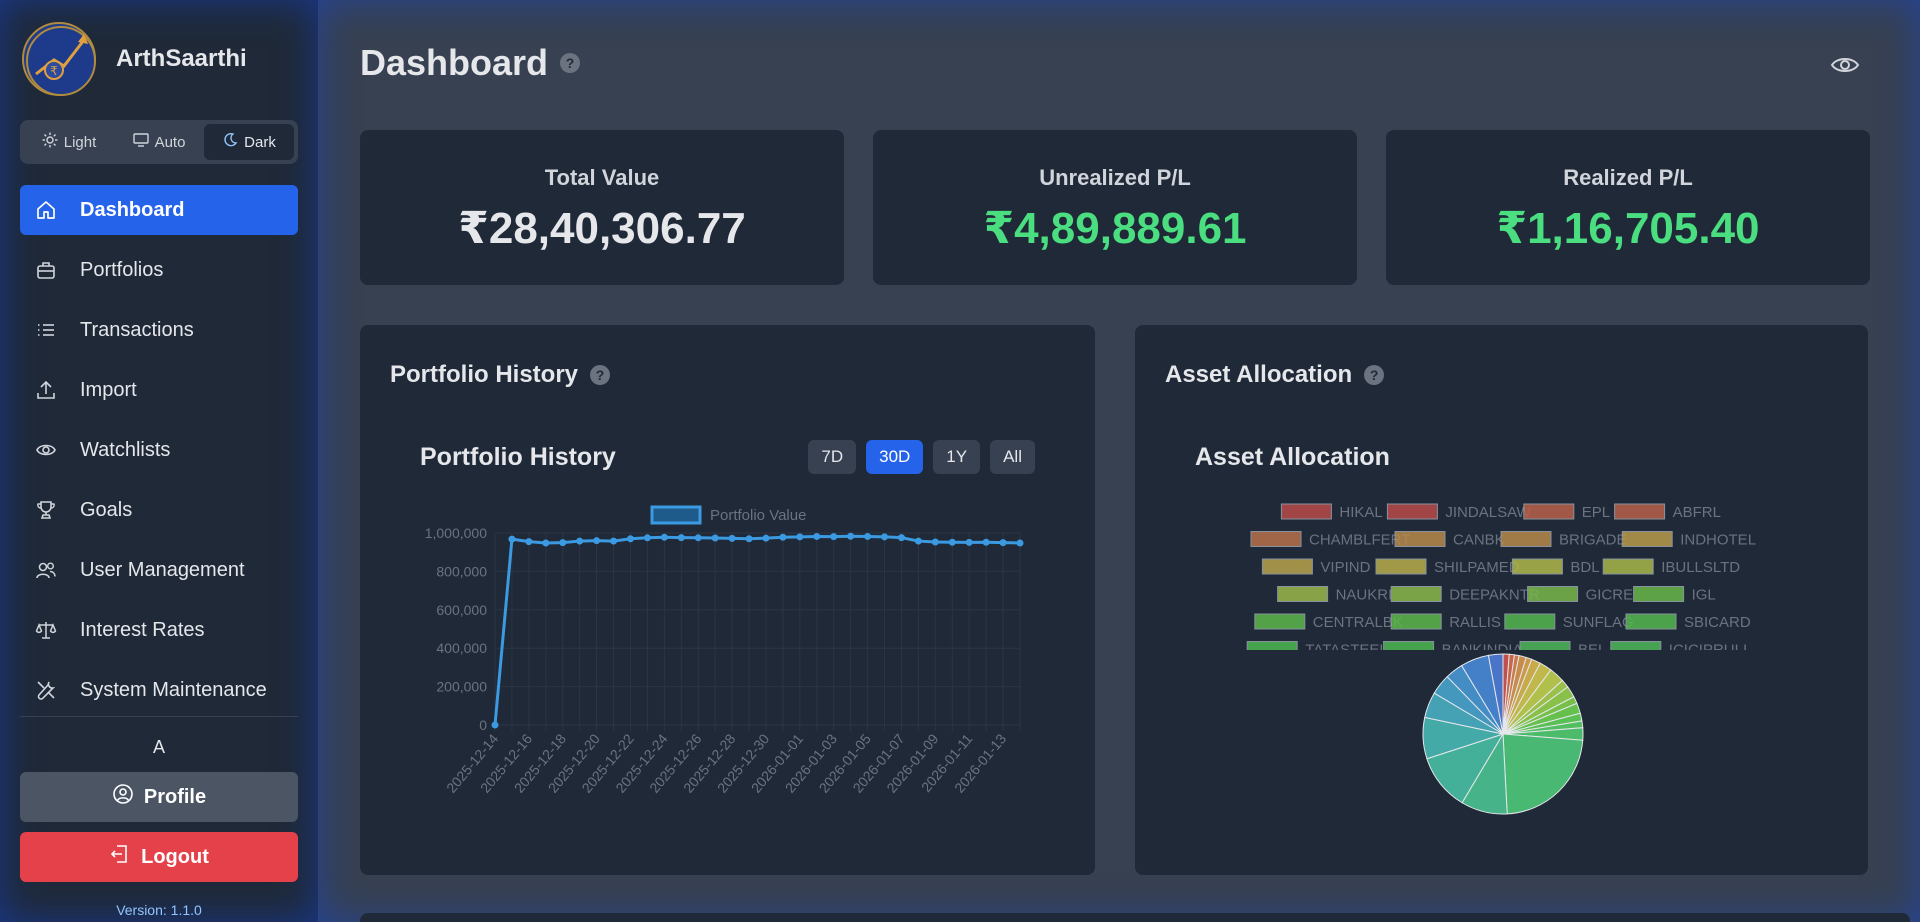 The image size is (1920, 922). I want to click on y-tick-label: 600,000, so click(461, 610).